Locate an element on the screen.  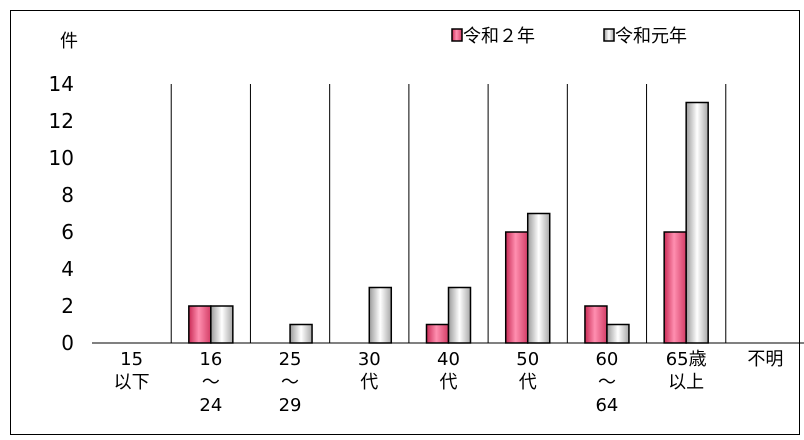
legend-label-series-1: 令和２年 is located at coordinates (499, 36).